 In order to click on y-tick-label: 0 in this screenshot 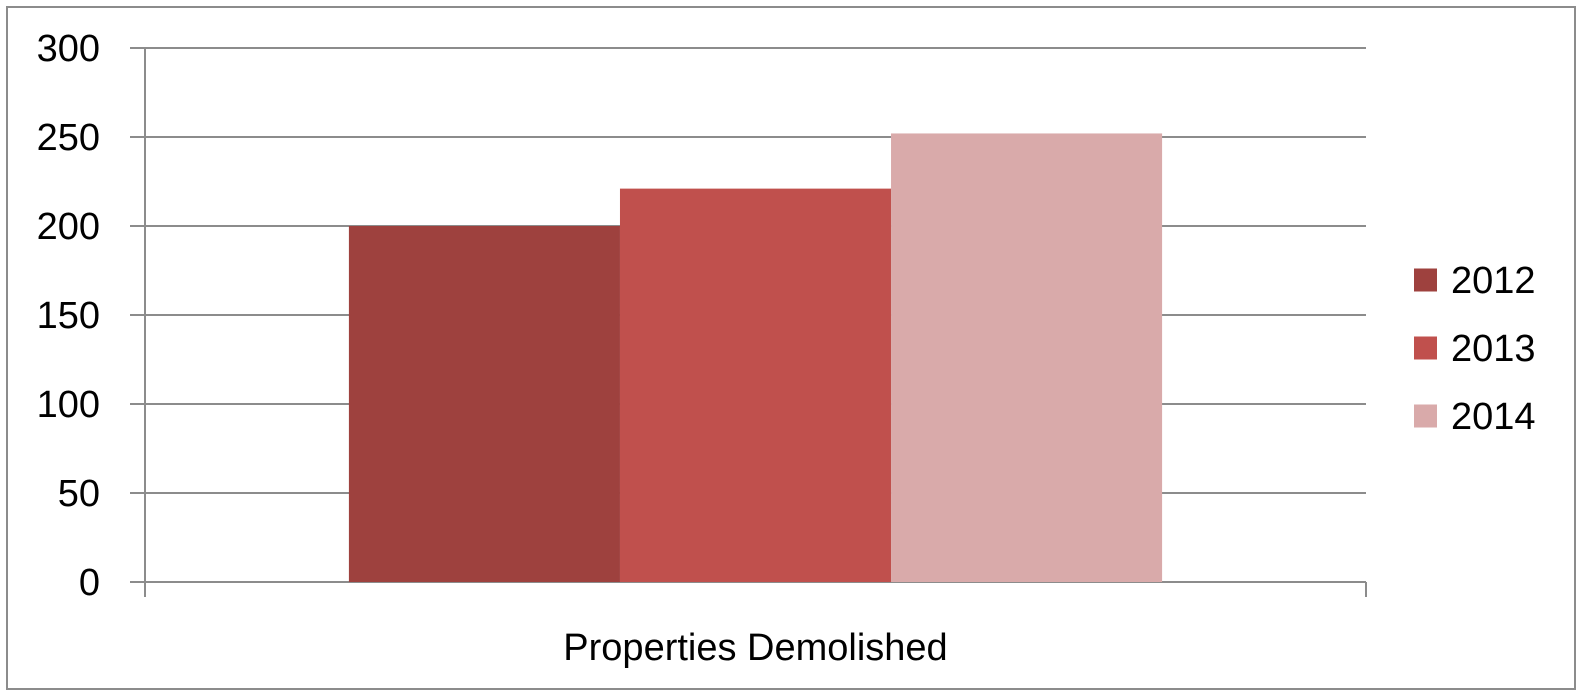, I will do `click(89, 583)`.